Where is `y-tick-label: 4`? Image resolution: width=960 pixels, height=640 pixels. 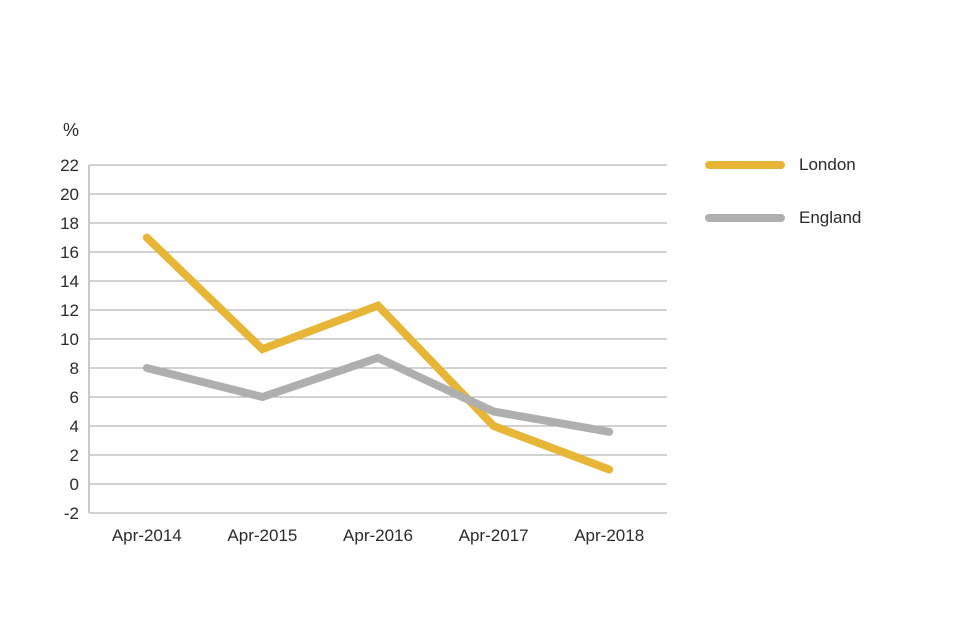
y-tick-label: 4 is located at coordinates (74, 426).